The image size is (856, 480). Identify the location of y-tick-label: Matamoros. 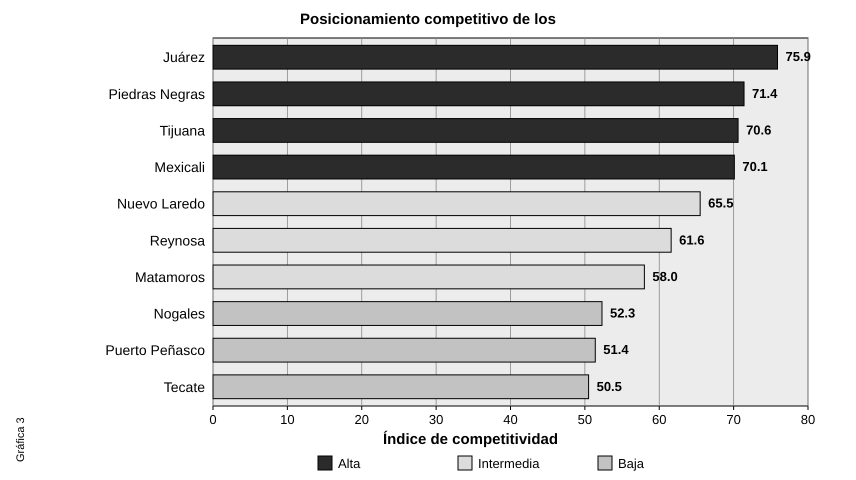
(169, 276).